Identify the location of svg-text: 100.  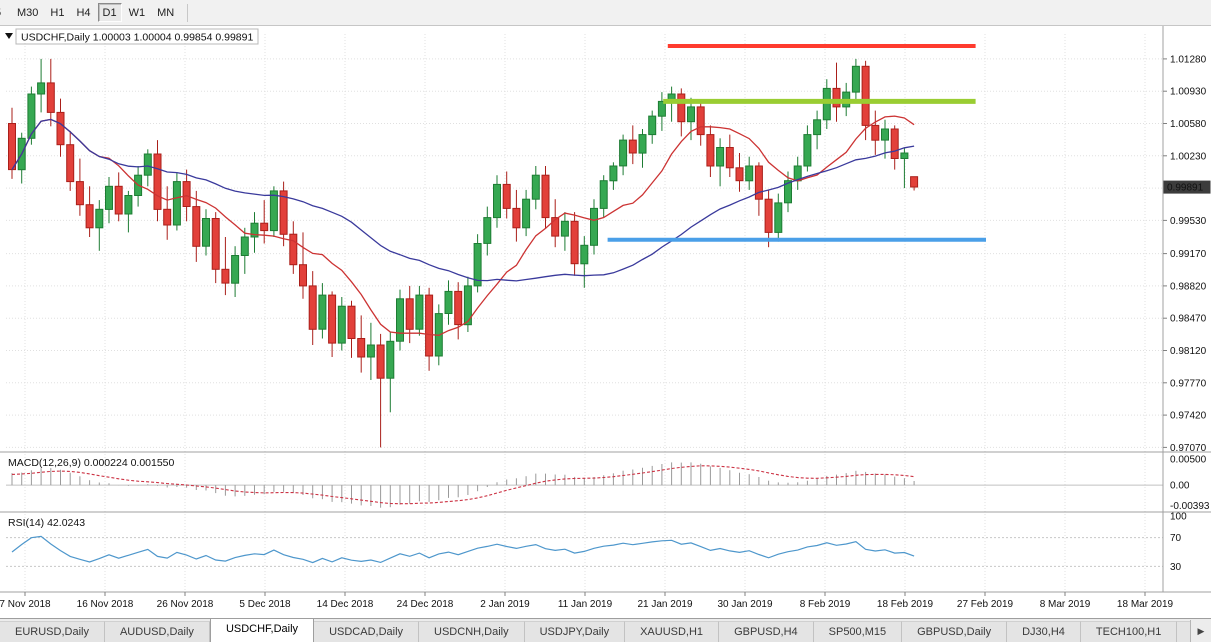
(1178, 517).